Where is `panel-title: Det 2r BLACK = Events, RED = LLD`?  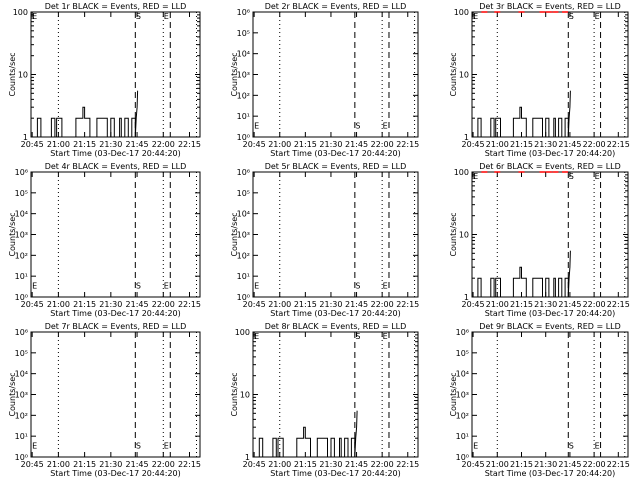 panel-title: Det 2r BLACK = Events, RED = LLD is located at coordinates (336, 6).